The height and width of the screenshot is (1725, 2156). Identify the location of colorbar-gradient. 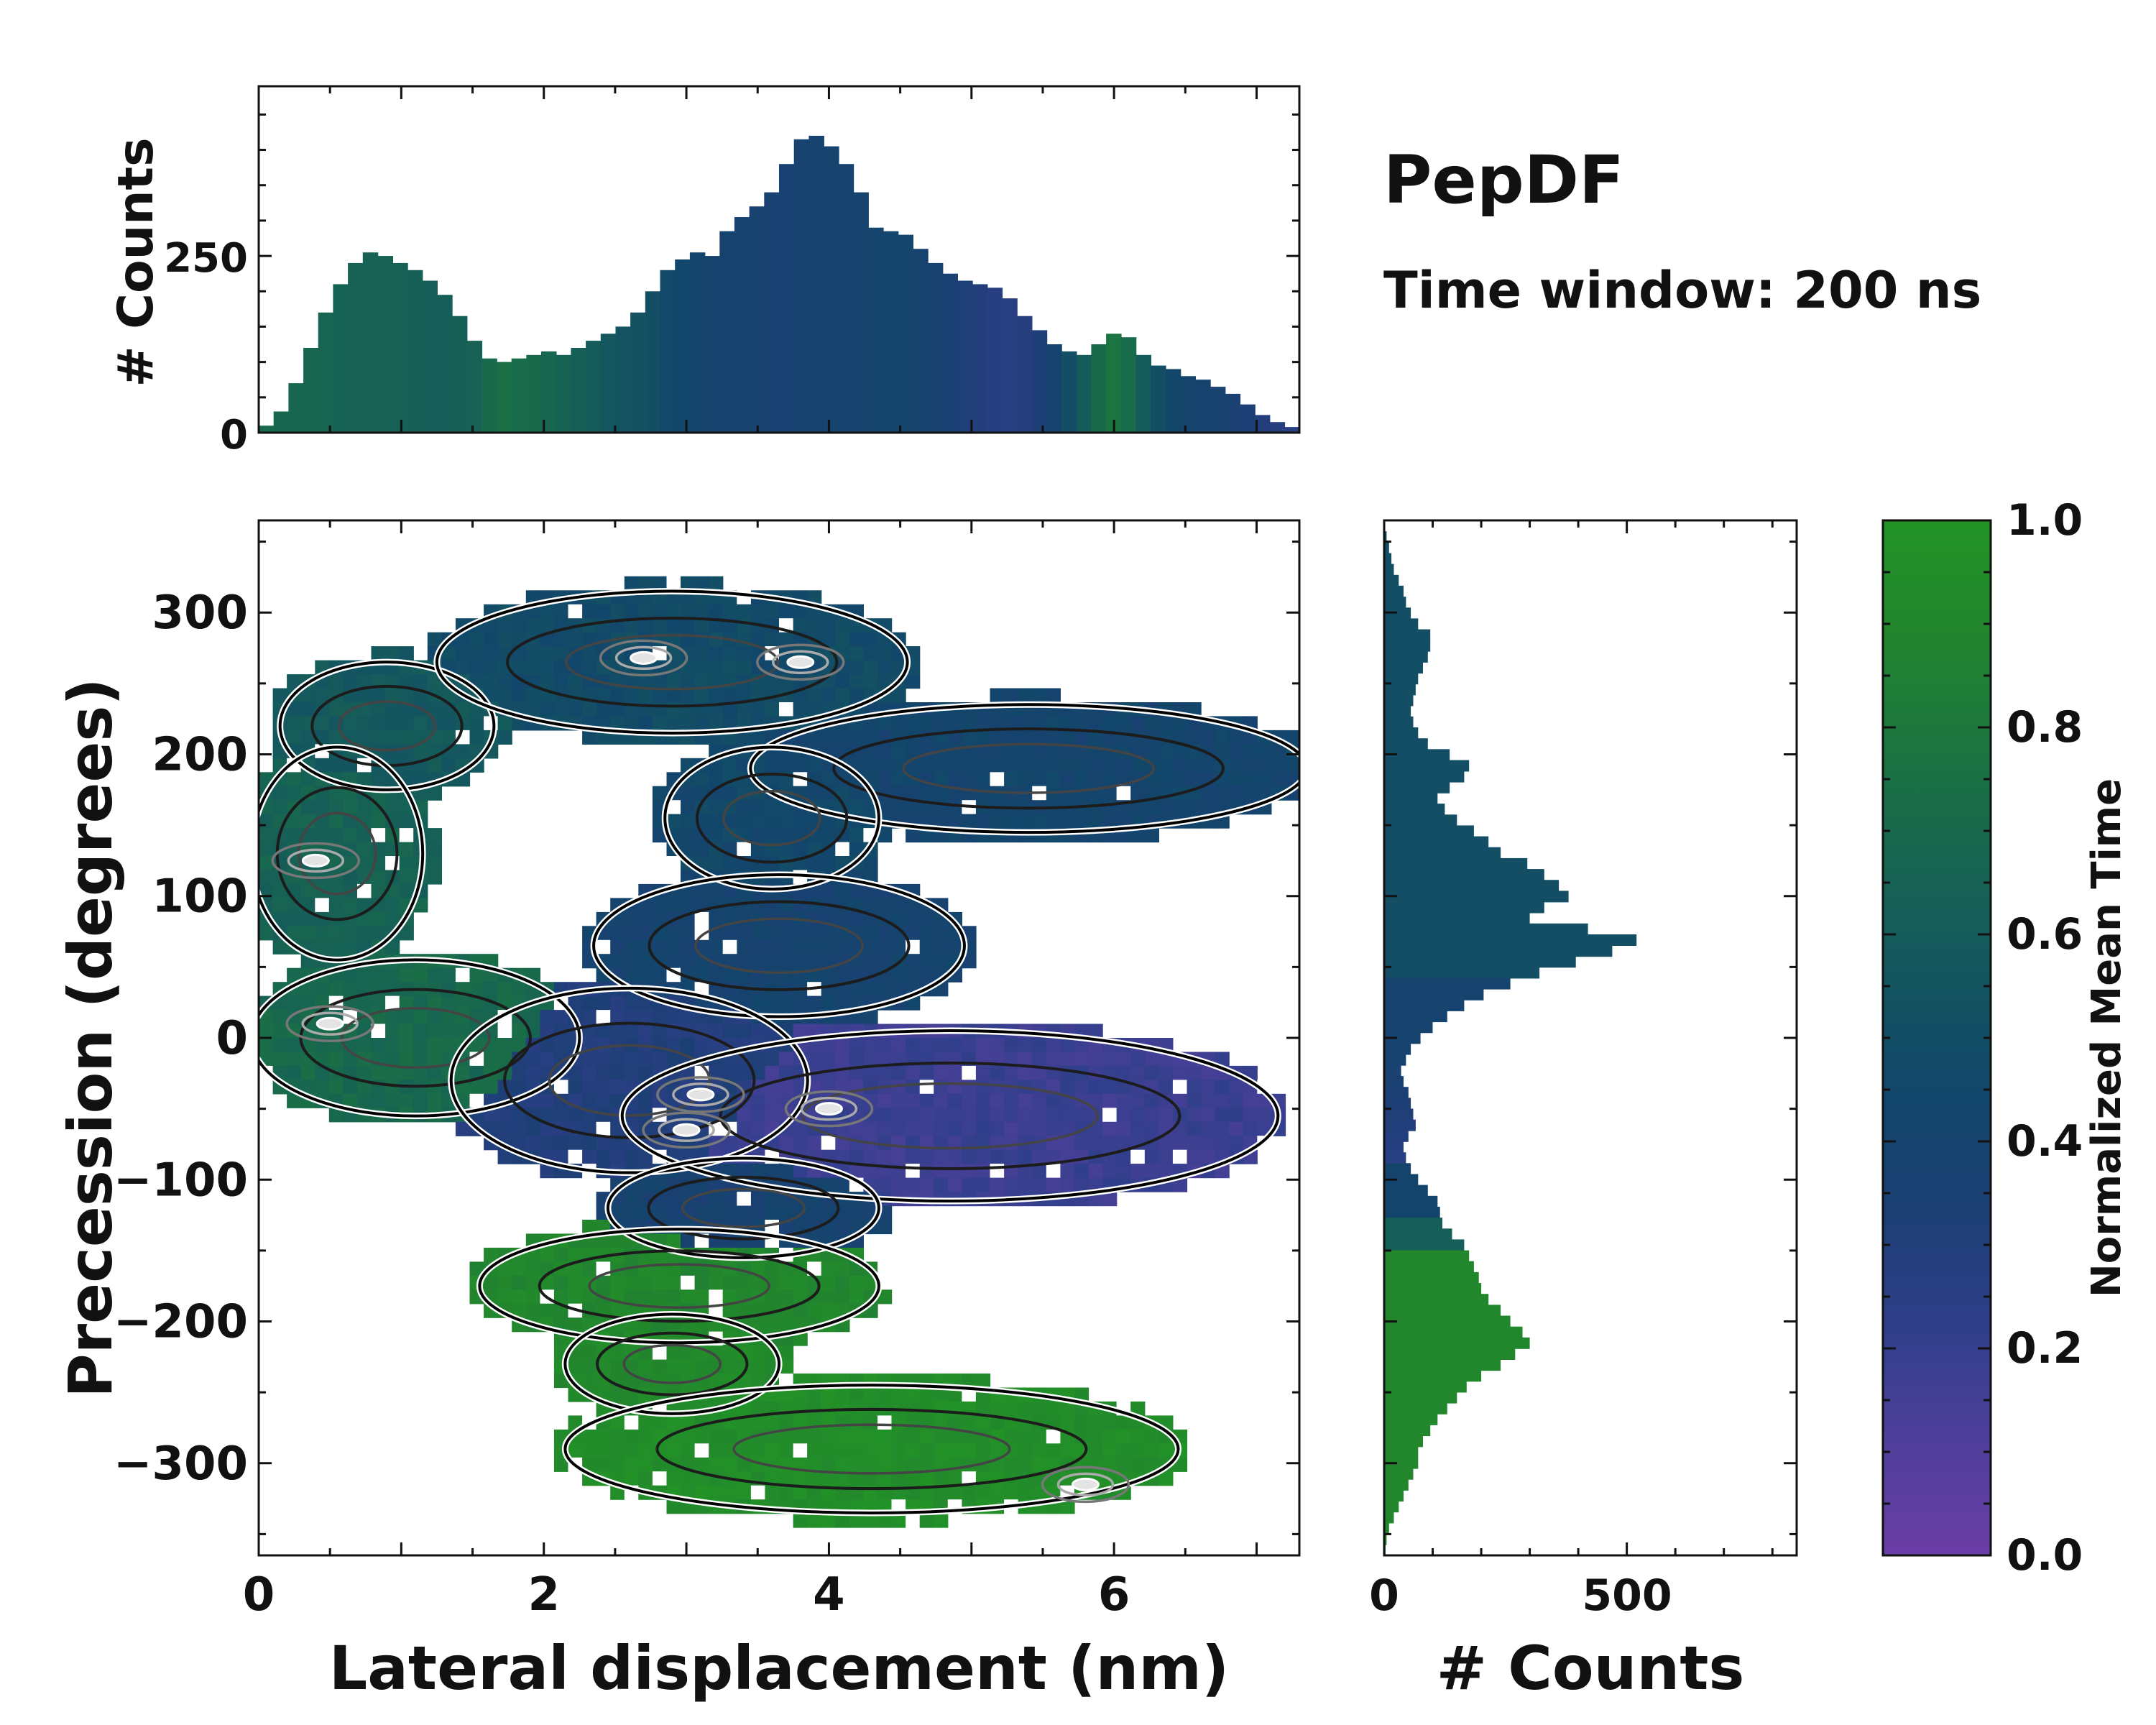
(1937, 1038).